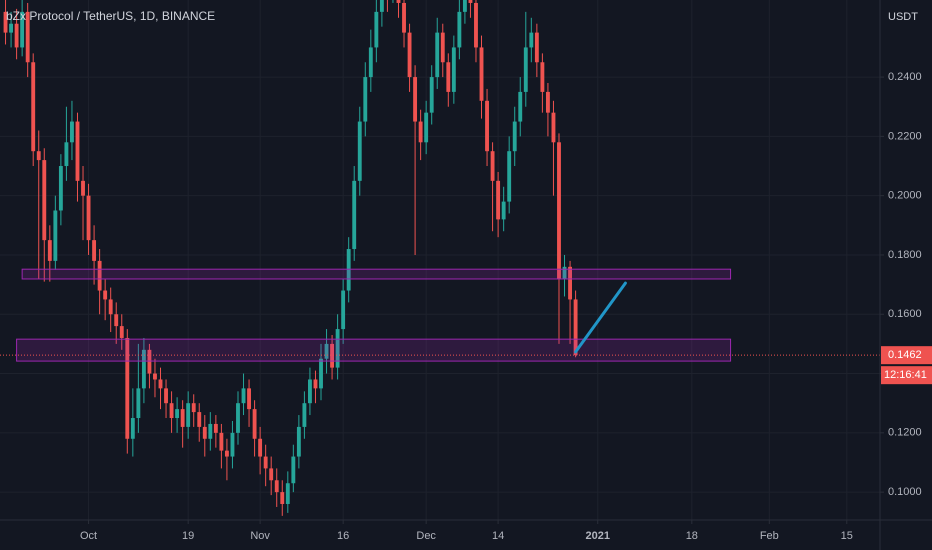 The image size is (932, 550). Describe the element at coordinates (692, 536) in the screenshot. I see `x-tick-label: 18` at that location.